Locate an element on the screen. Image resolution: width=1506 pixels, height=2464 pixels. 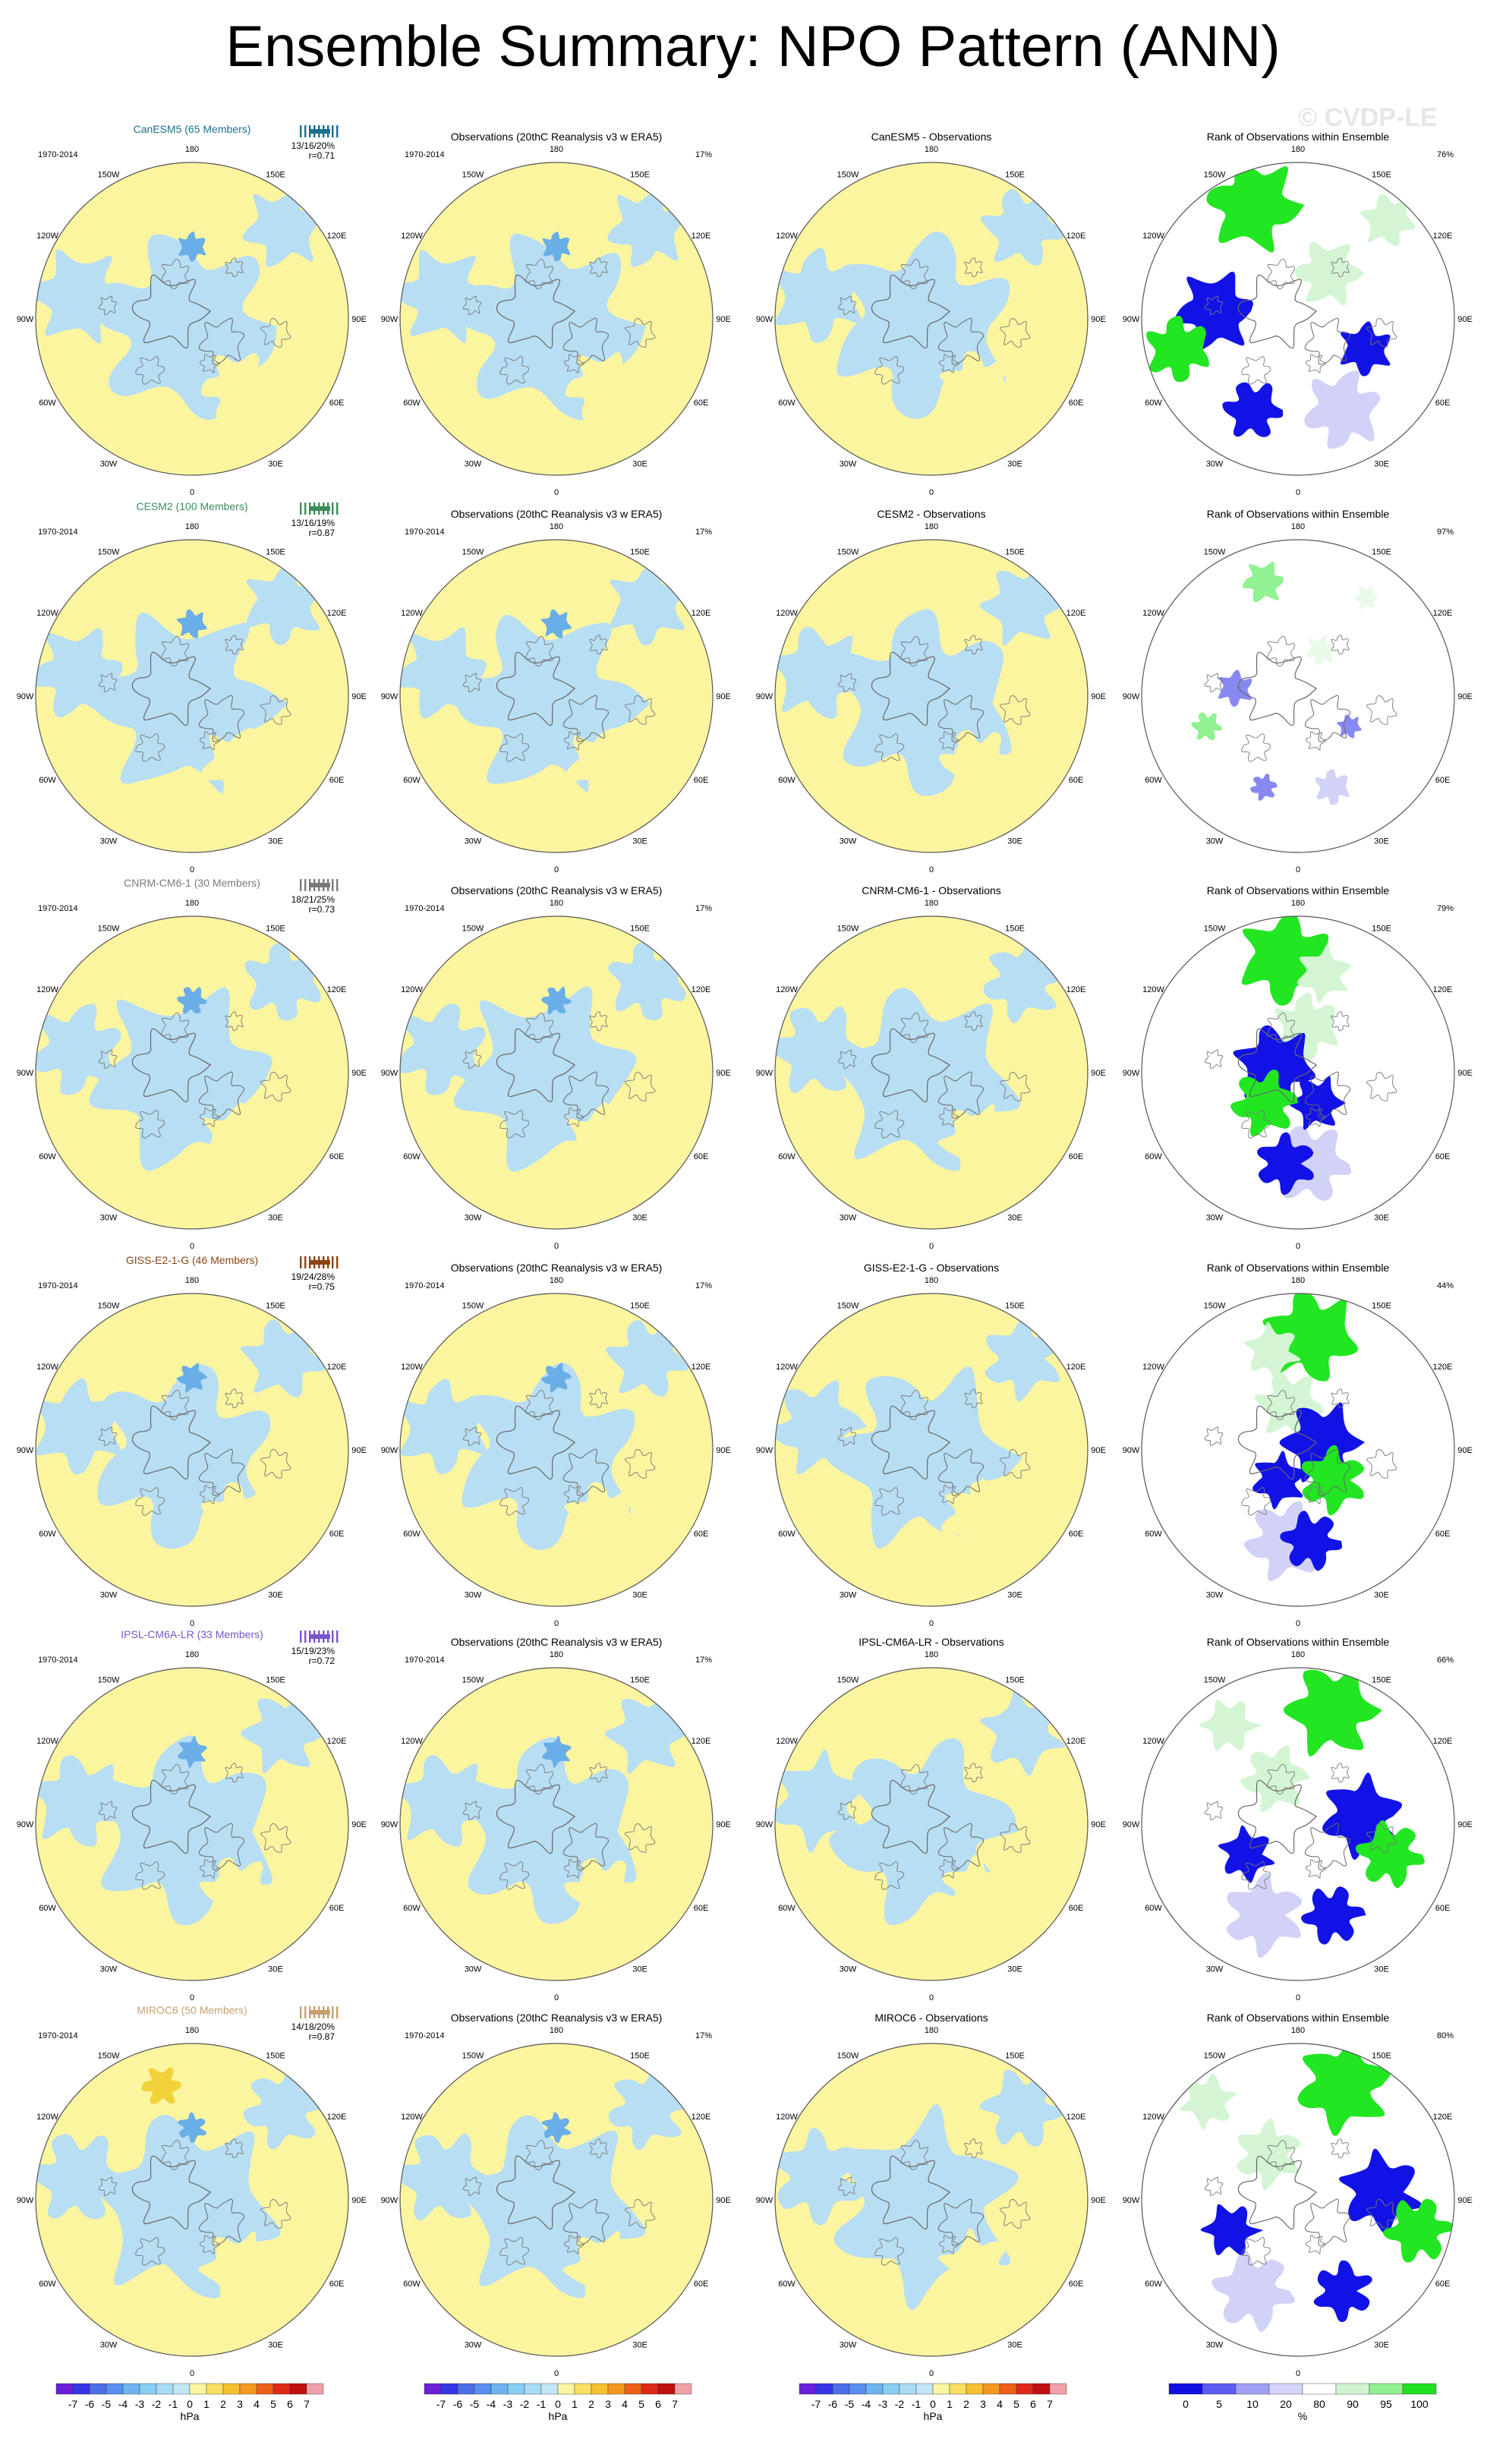
colorbar-tick: 1 is located at coordinates (575, 2404).